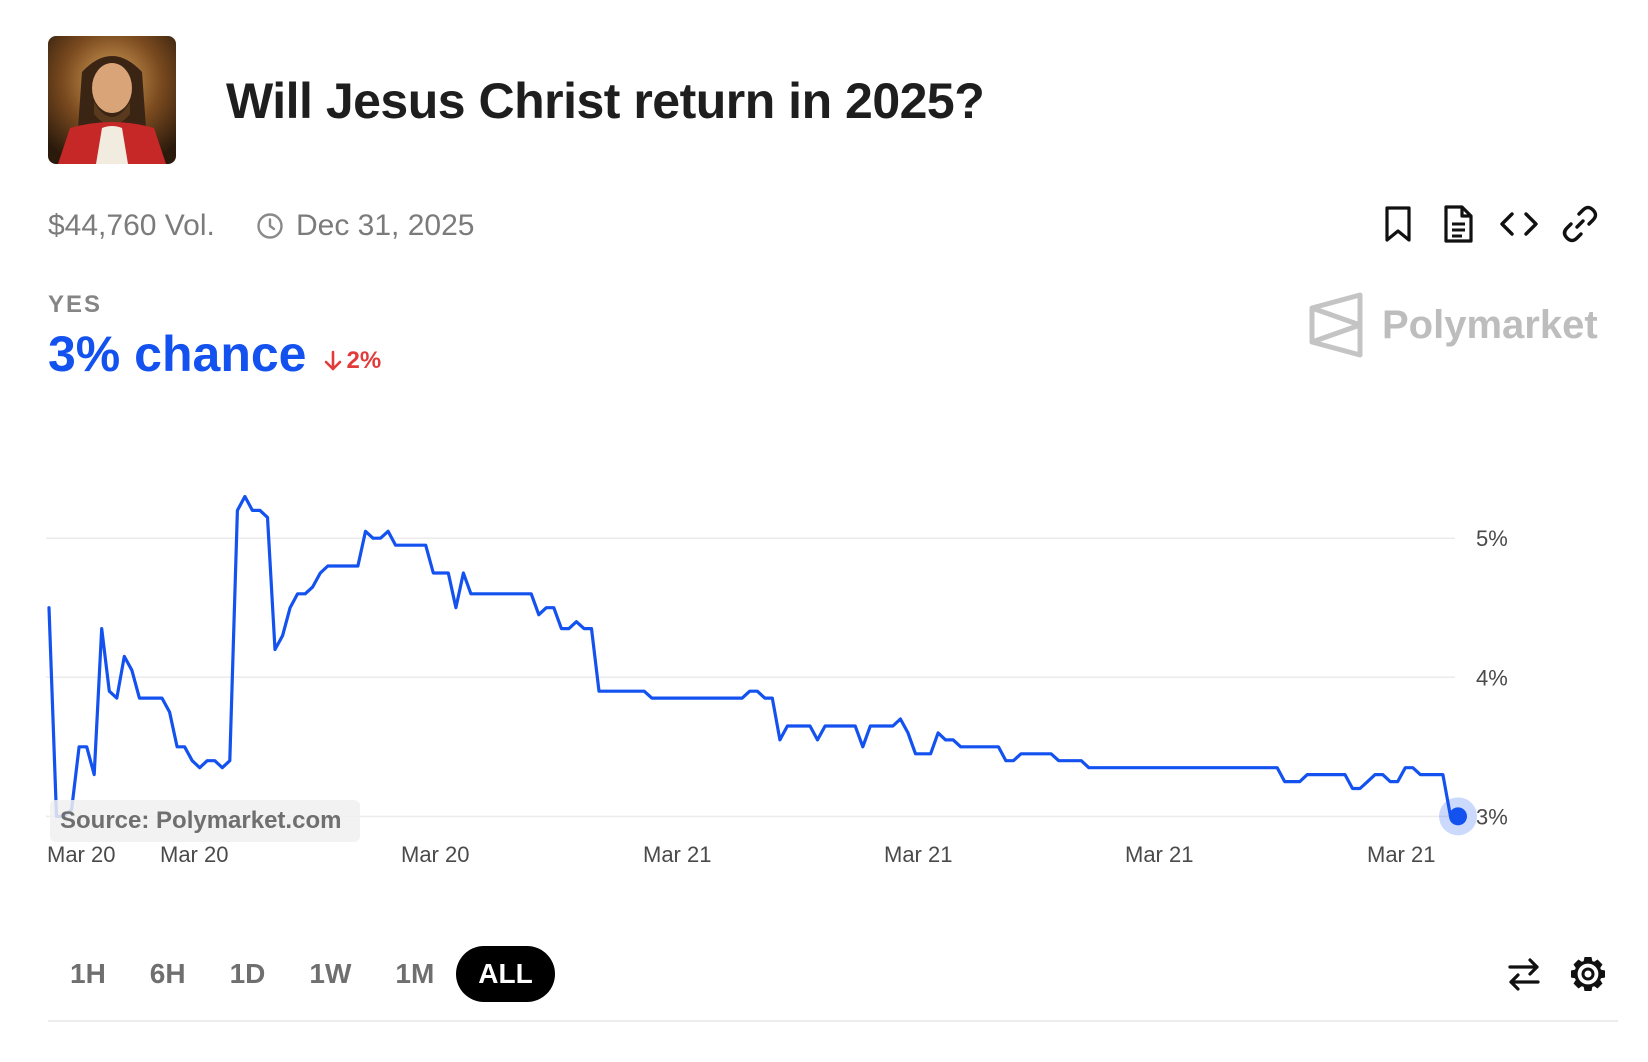 This screenshot has width=1648, height=1062. Describe the element at coordinates (205, 821) in the screenshot. I see `source-label: Source: Polymarket.com` at that location.